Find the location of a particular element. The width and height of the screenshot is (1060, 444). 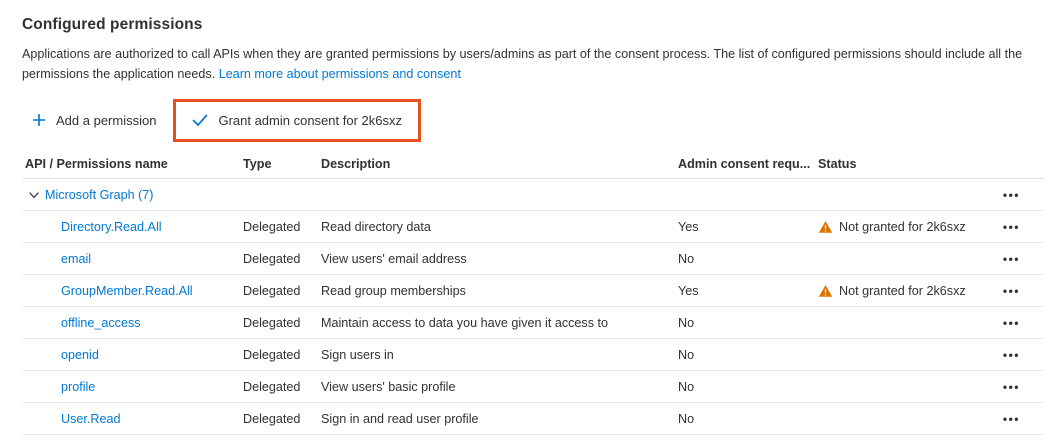

permission-description: View users' basic profile is located at coordinates (388, 386).